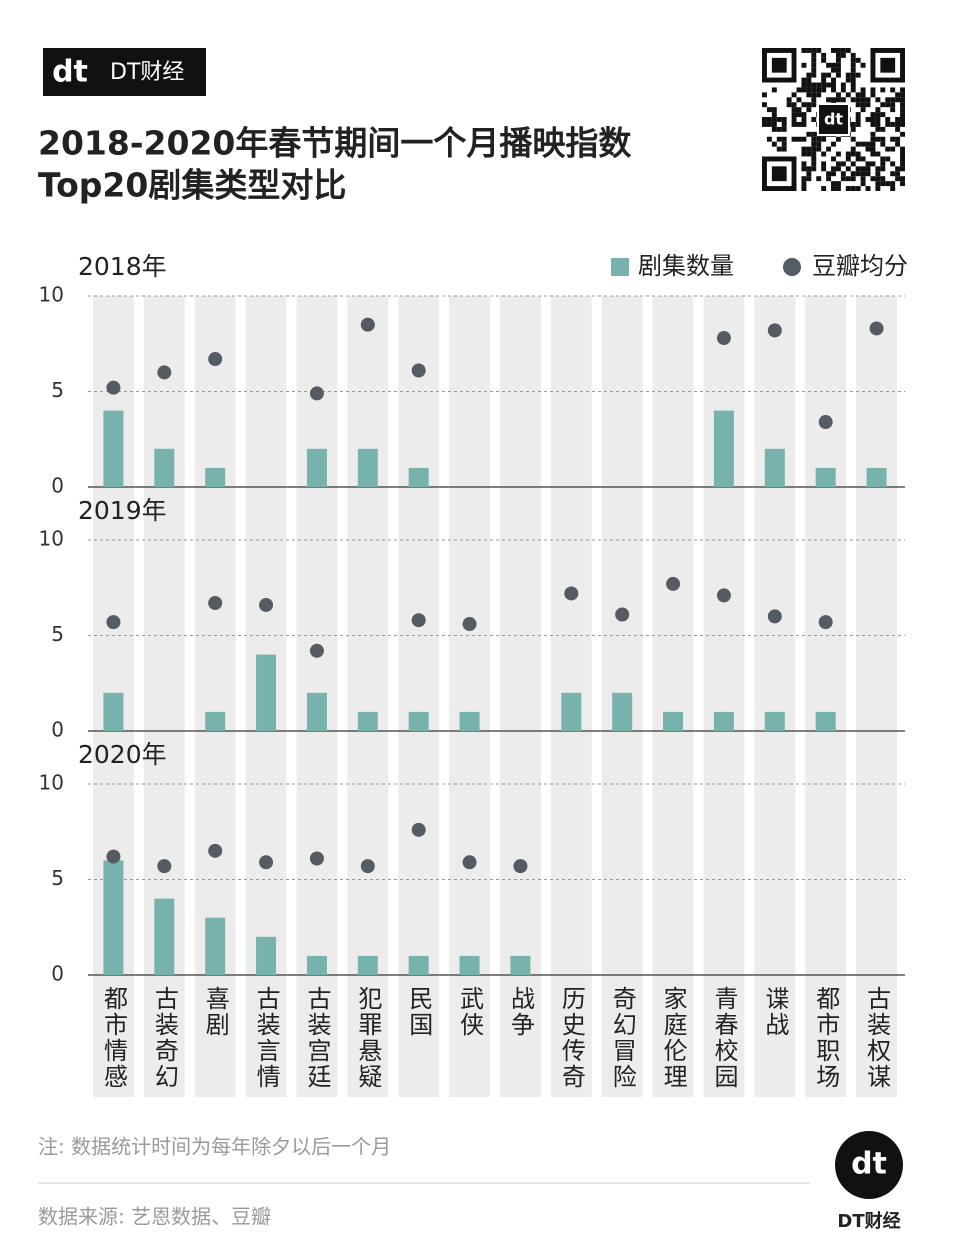  What do you see at coordinates (192, 185) in the screenshot?
I see `title: Top20剧集类型对比` at bounding box center [192, 185].